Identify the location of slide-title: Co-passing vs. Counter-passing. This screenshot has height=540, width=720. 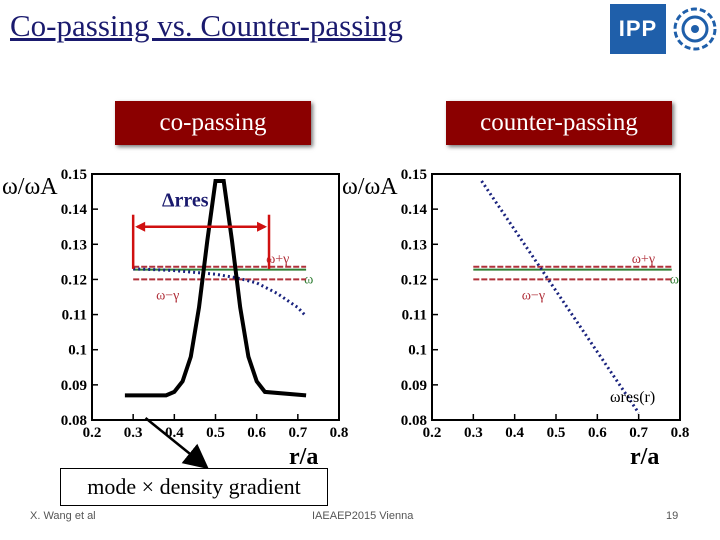
(206, 25).